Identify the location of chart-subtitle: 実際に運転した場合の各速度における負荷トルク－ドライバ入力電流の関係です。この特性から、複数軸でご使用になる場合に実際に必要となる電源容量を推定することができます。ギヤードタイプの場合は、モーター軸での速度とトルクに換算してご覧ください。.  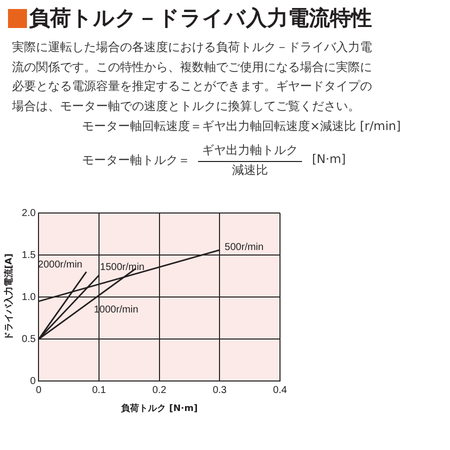
(192, 76).